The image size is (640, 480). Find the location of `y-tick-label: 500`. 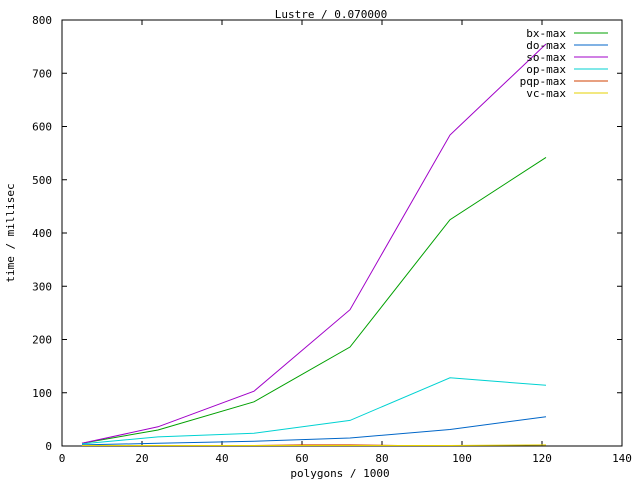

y-tick-label: 500 is located at coordinates (42, 180).